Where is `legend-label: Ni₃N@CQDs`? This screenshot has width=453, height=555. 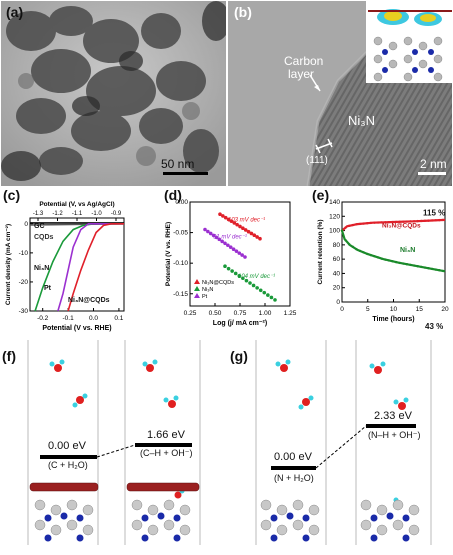 legend-label: Ni₃N@CQDs is located at coordinates (218, 283).